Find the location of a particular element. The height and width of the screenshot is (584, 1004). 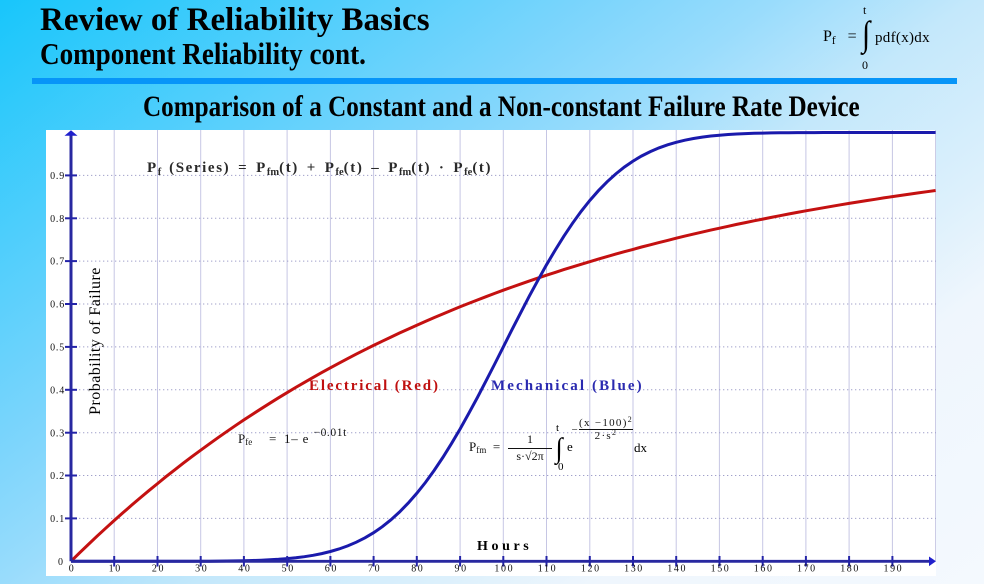

svg-text: 0.7 is located at coordinates (57, 262).